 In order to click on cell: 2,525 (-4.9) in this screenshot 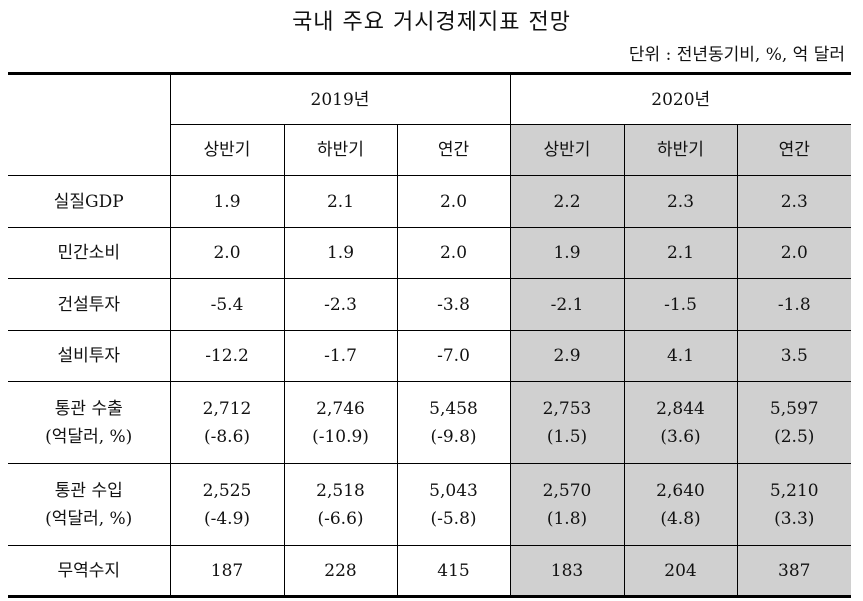, I will do `click(227, 504)`.